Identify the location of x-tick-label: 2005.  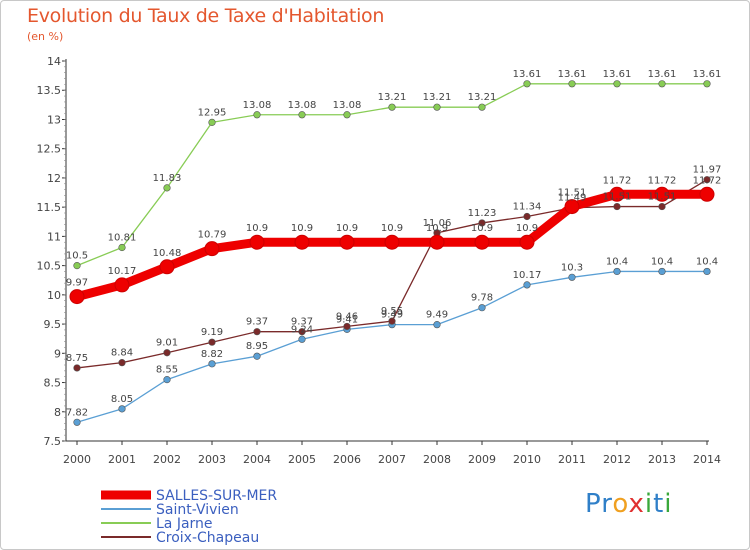
(302, 459).